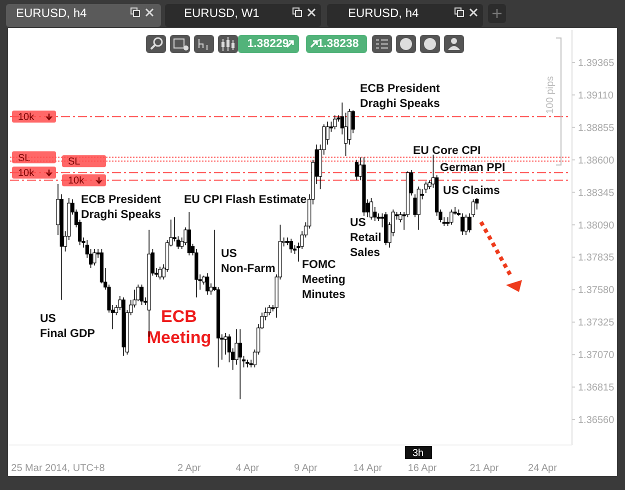 The image size is (625, 490). I want to click on y-tick-label: 1.39365, so click(596, 63).